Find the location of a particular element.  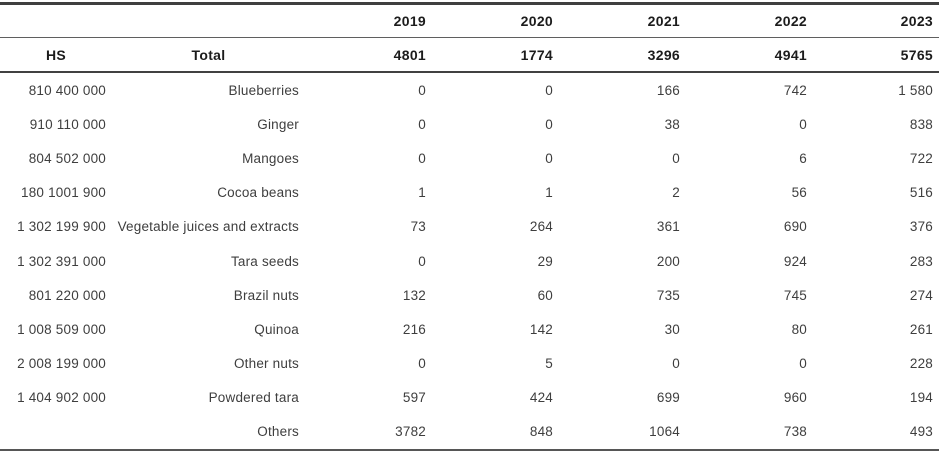

hs-code-cell: 1 008 509 000 is located at coordinates (61, 329).